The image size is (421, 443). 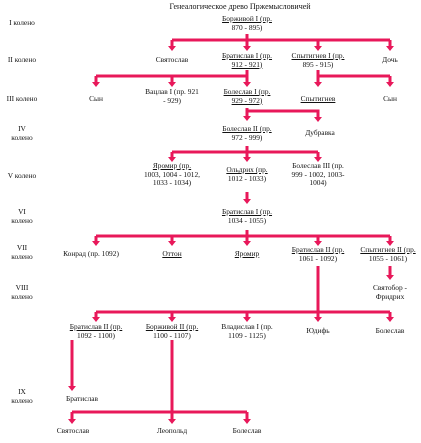 I want to click on person-borivoy-1: Борживой I (пр. 870 - 895), so click(x=247, y=23).